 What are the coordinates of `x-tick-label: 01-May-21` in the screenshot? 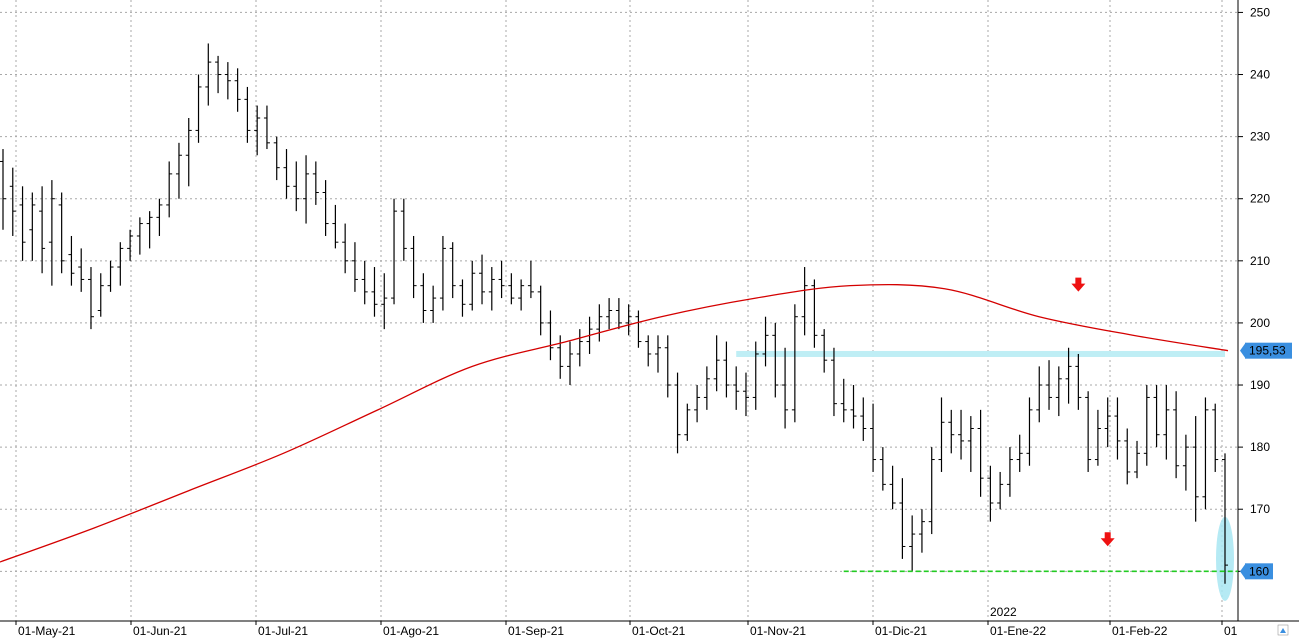 It's located at (47, 631).